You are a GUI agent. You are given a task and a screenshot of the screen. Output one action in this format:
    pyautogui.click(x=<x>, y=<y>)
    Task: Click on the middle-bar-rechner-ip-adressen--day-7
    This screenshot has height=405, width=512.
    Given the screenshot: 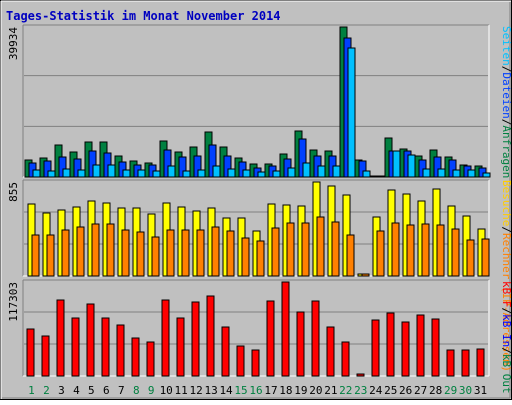 What is the action you would take?
    pyautogui.click(x=125, y=253)
    